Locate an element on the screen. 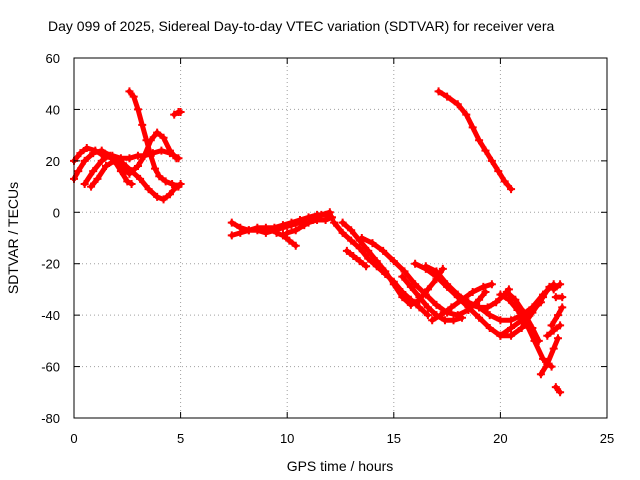 The image size is (640, 480). x-tick-label: 20 is located at coordinates (500, 438).